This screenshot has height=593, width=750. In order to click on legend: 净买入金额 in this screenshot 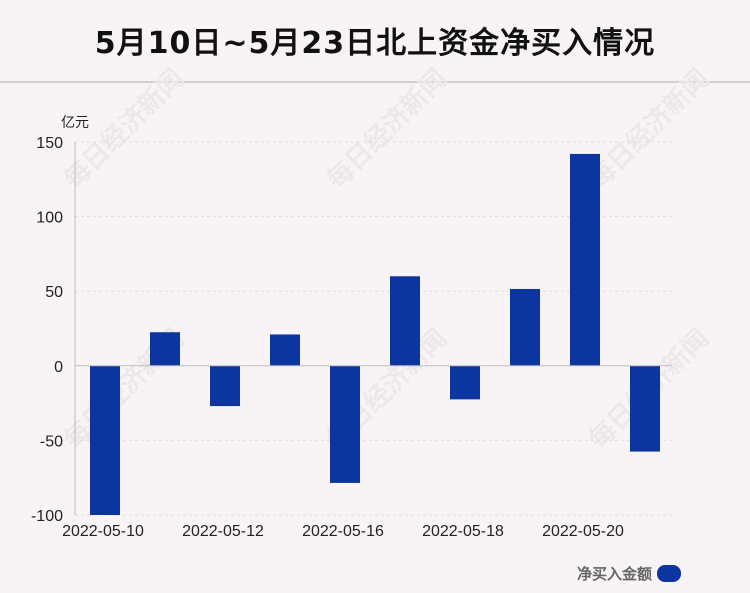, I will do `click(629, 573)`.